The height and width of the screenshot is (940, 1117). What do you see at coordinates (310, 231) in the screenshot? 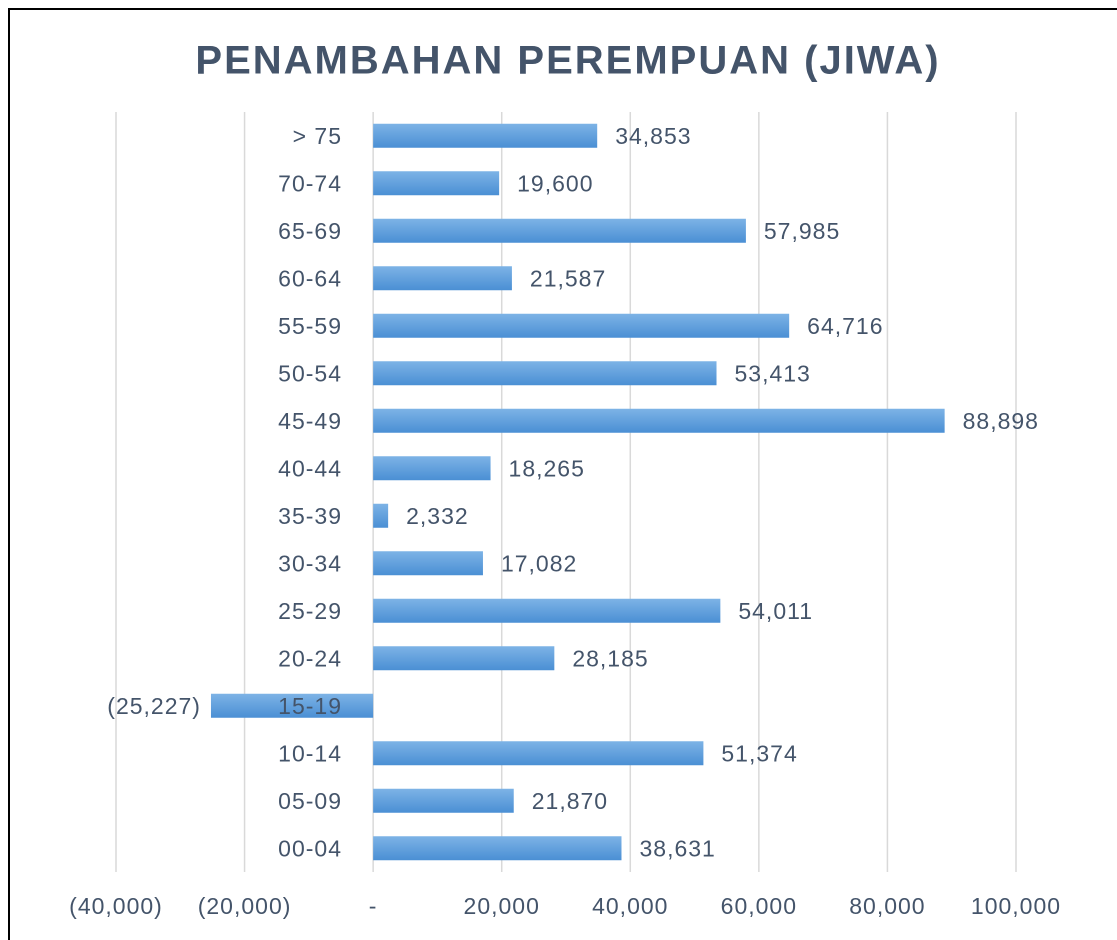
I see `y-tick-label: 65-69` at bounding box center [310, 231].